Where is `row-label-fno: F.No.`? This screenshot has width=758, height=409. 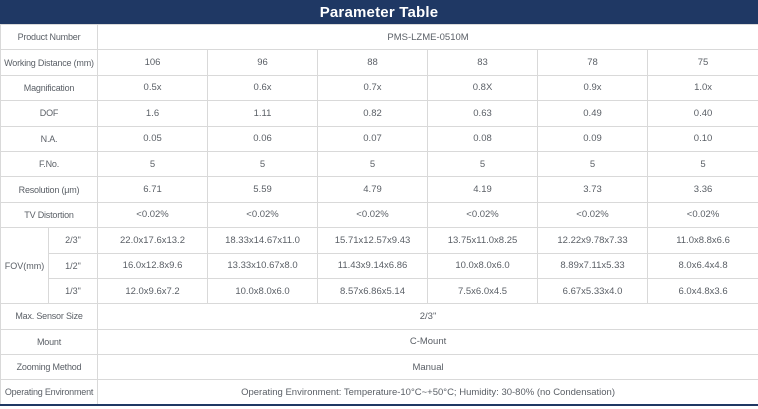
row-label-fno: F.No. is located at coordinates (49, 164).